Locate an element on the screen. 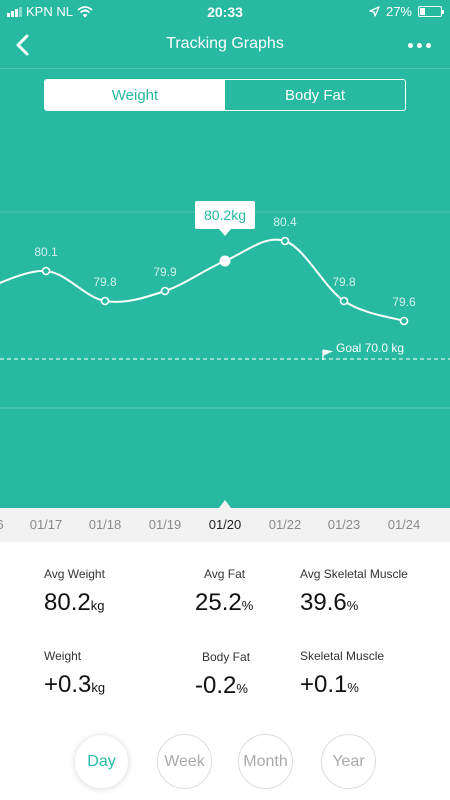 The image size is (450, 800). avg-weight-label: Avg Weight is located at coordinates (74, 574).